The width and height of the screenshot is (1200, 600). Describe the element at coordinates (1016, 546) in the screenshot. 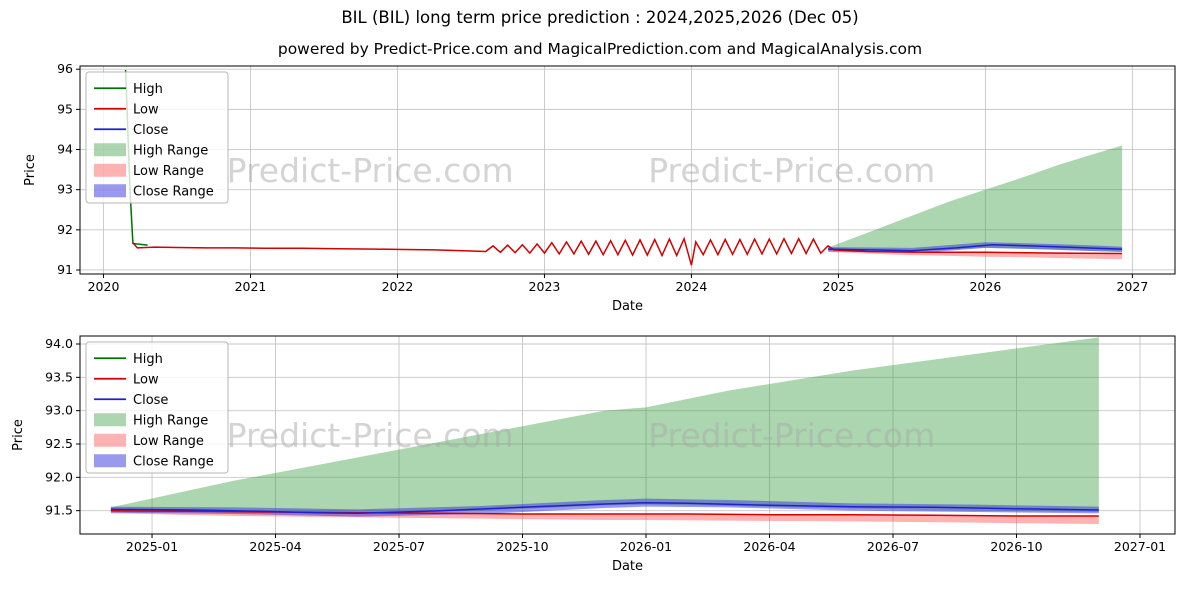

I see `svg-text: 2026-10` at that location.